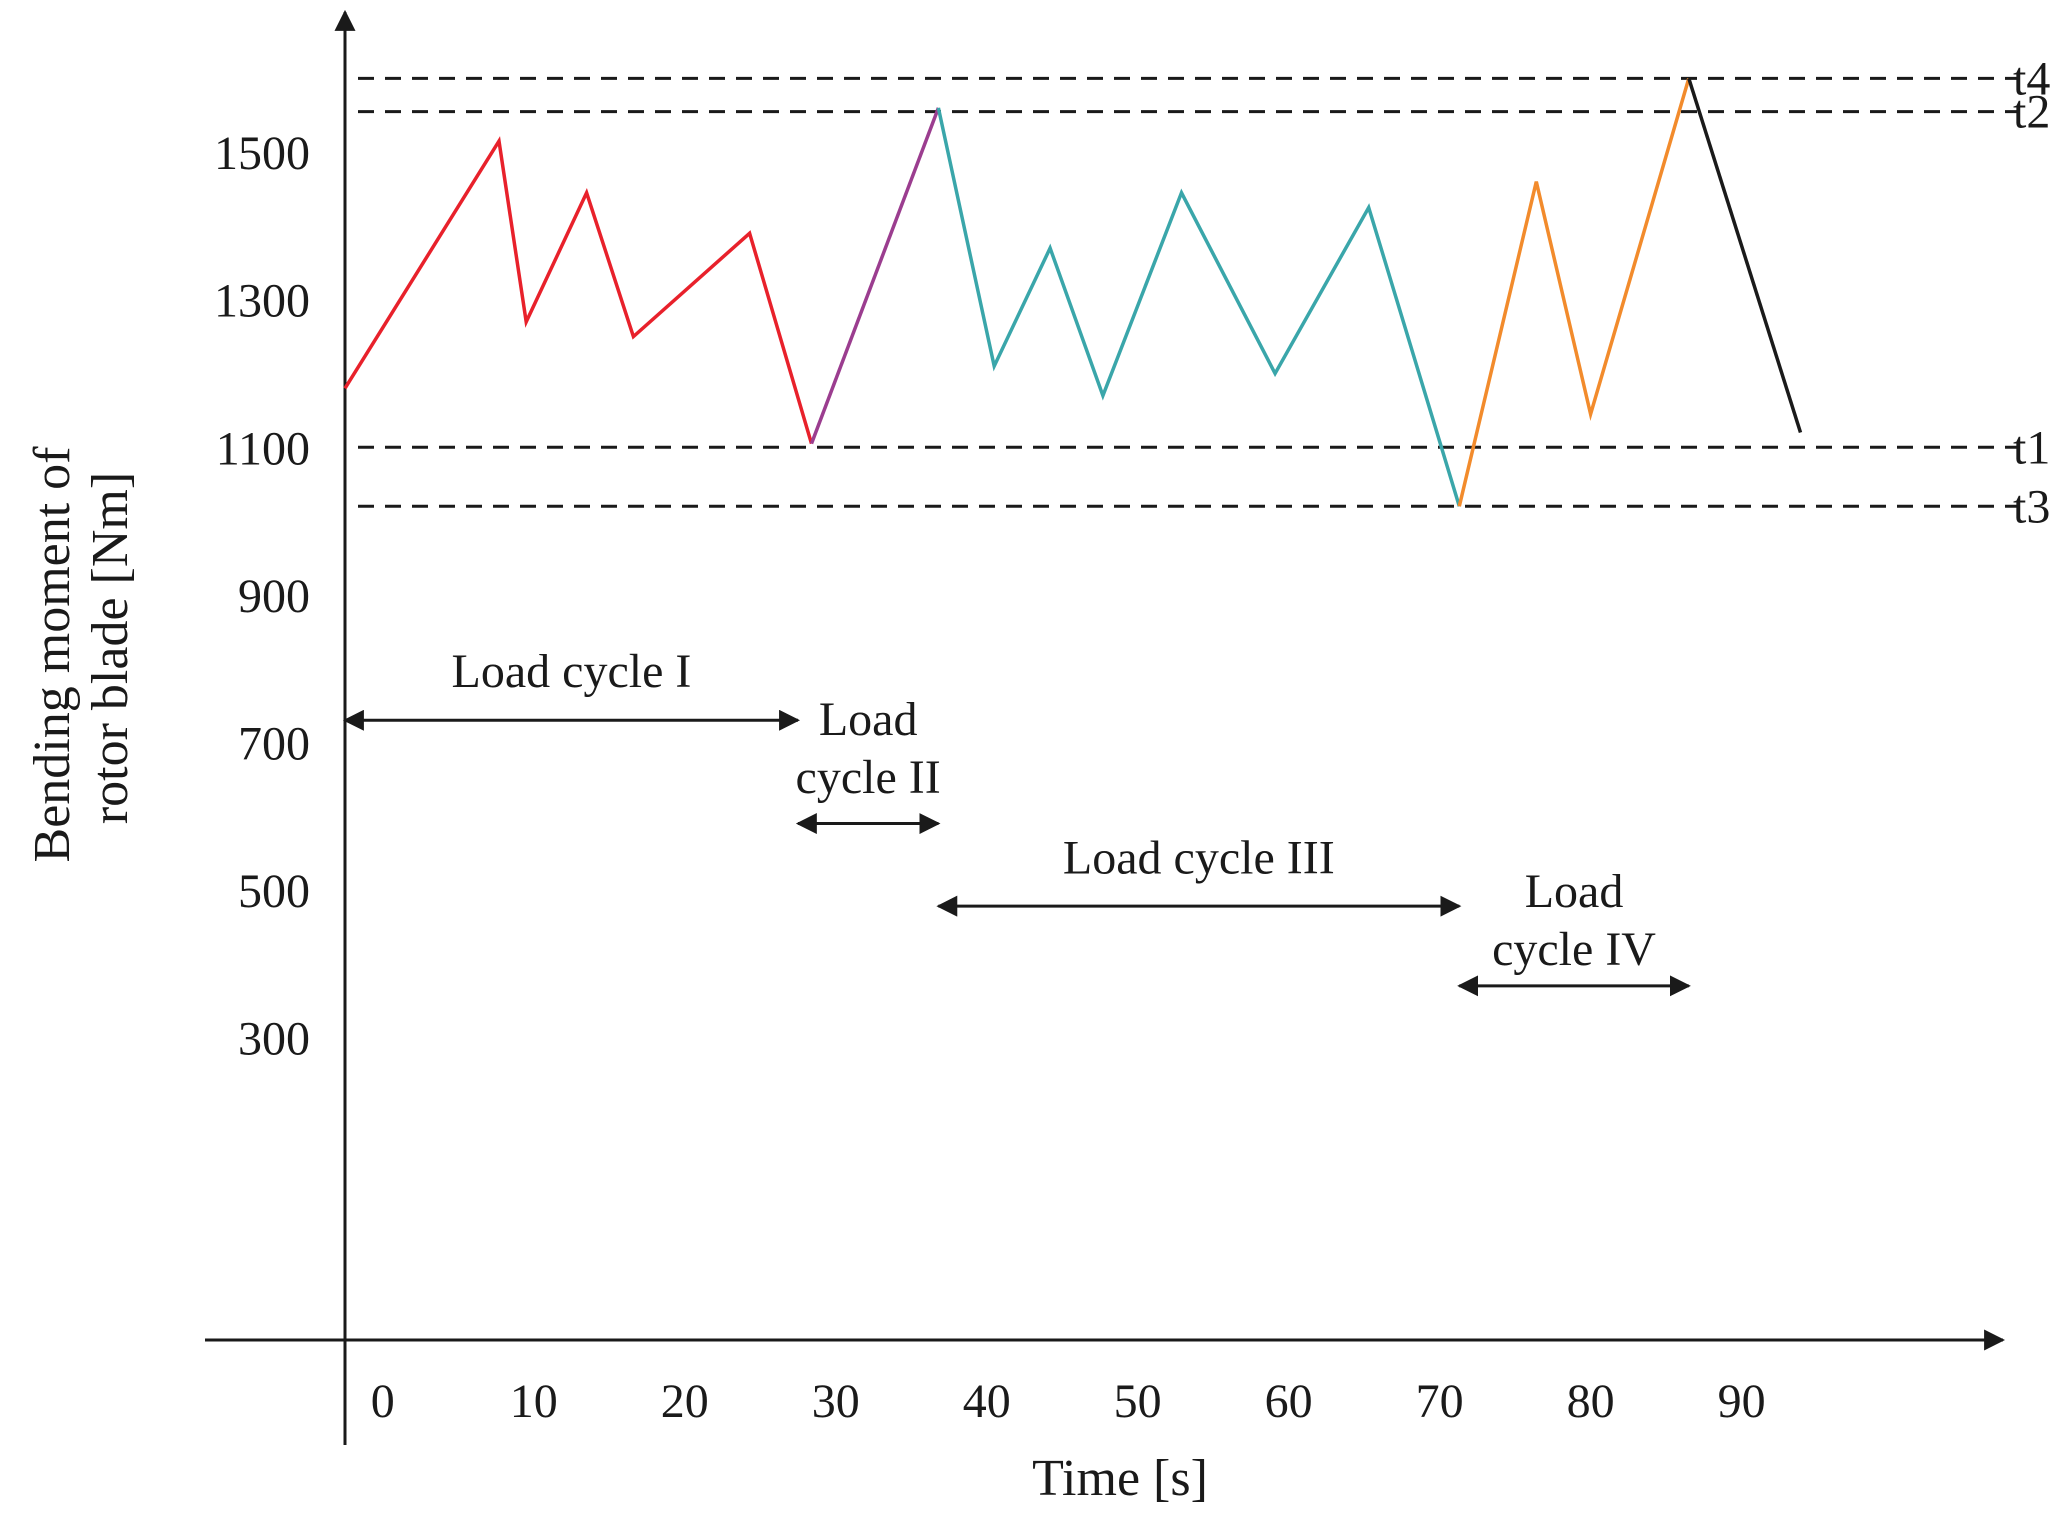 Image resolution: width=2067 pixels, height=1518 pixels. Describe the element at coordinates (685, 1401) in the screenshot. I see `x-tick-label: 20` at that location.